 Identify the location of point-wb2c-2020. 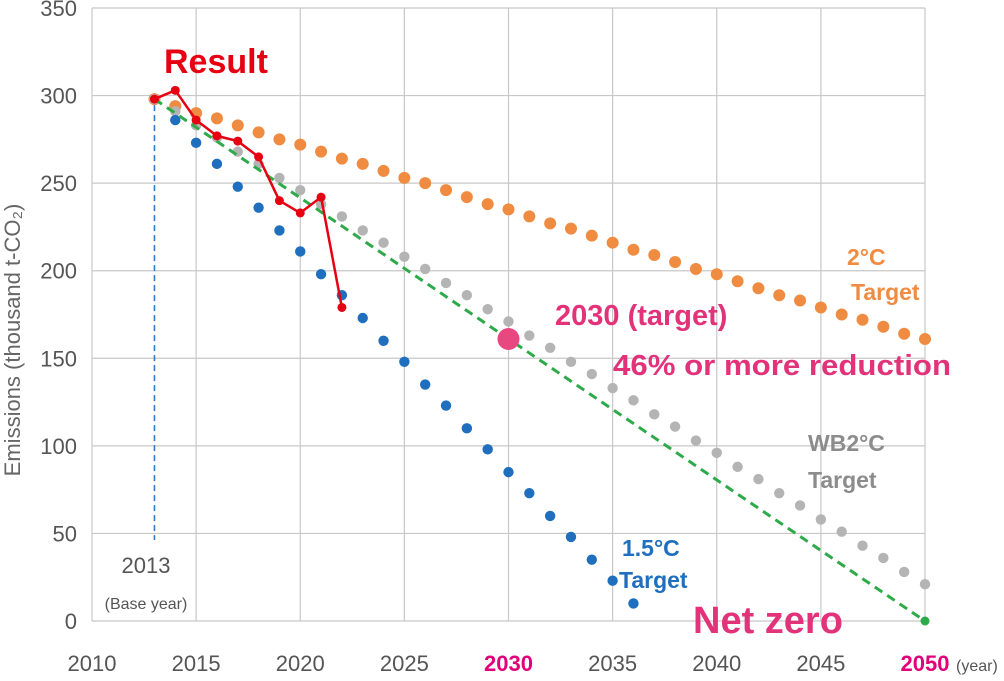
(300, 190).